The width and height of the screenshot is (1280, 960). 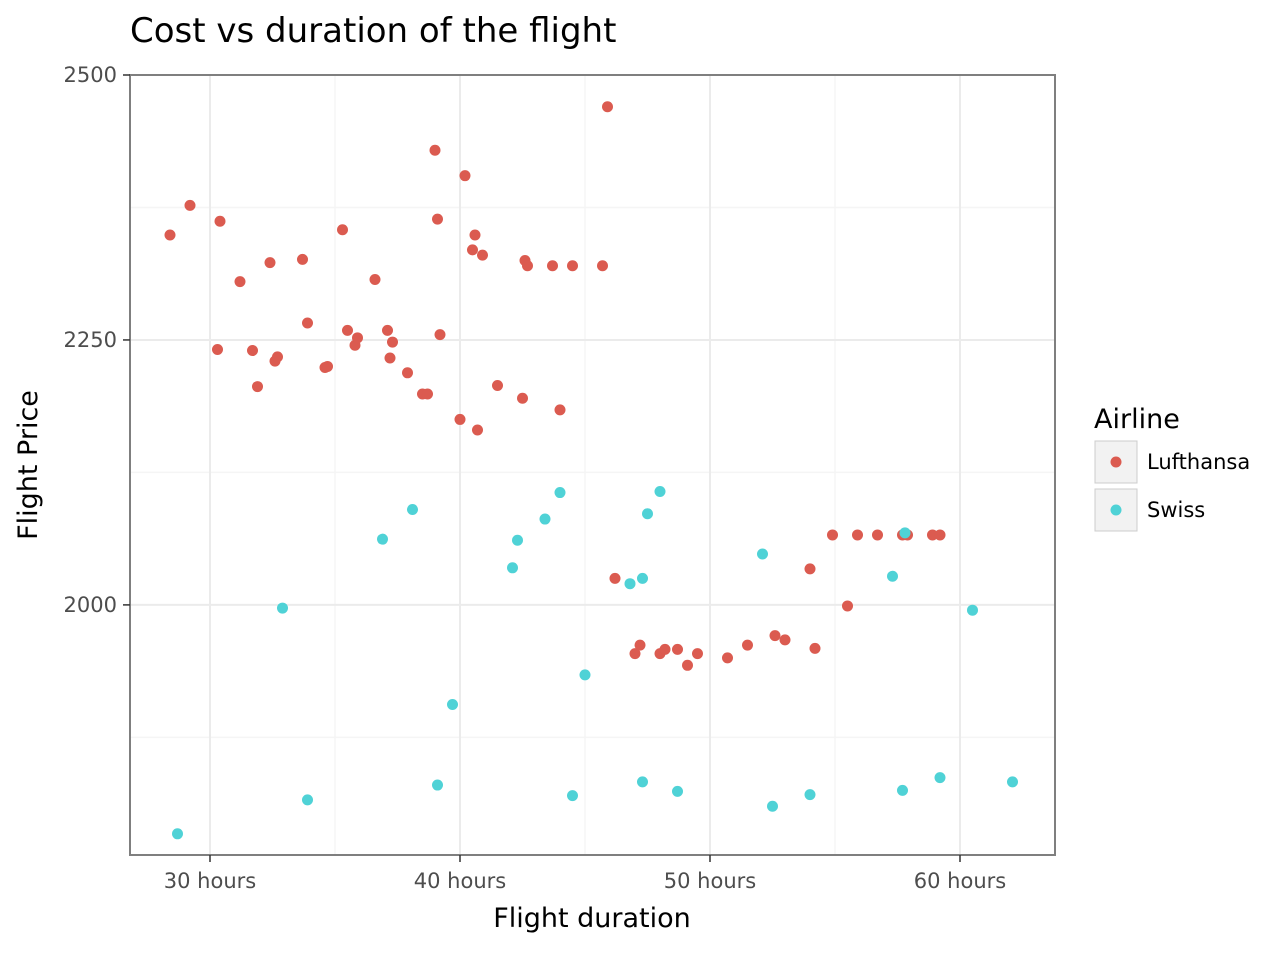 I want to click on chart-title: Cost vs duration of the flight, so click(x=373, y=31).